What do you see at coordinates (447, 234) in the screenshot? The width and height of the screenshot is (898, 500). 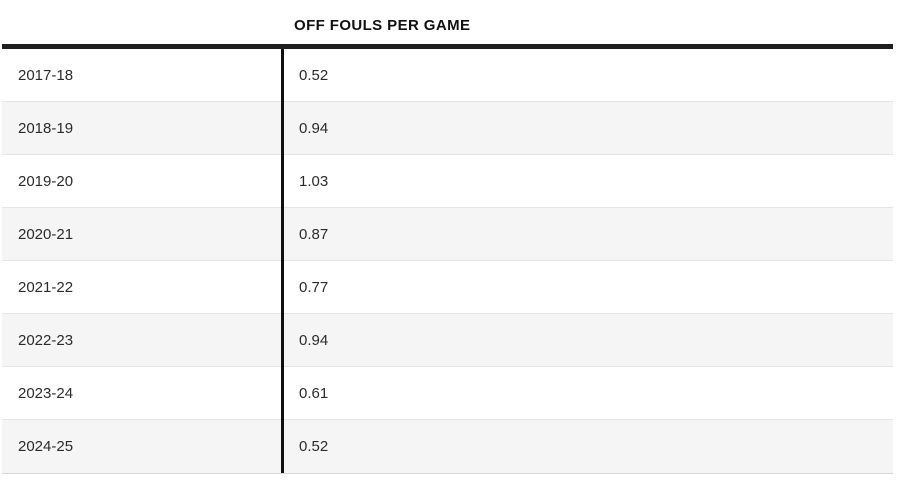 I see `table-row: 2020-21 0.87` at bounding box center [447, 234].